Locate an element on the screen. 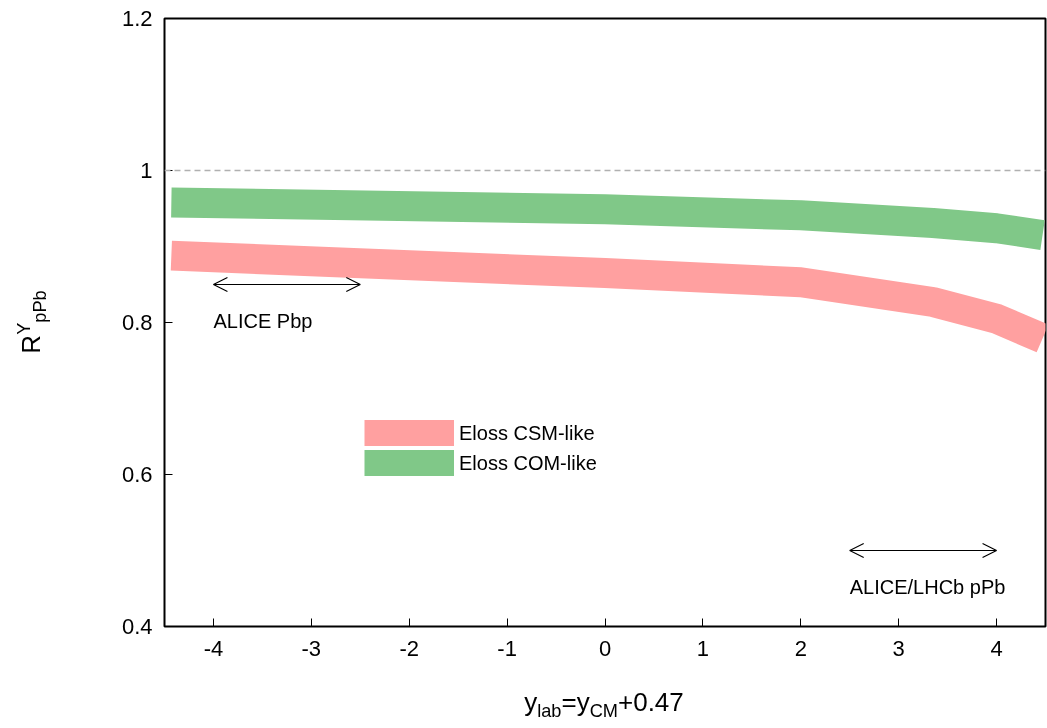 The height and width of the screenshot is (728, 1047). legend-label: Eloss COM-like is located at coordinates (528, 463).